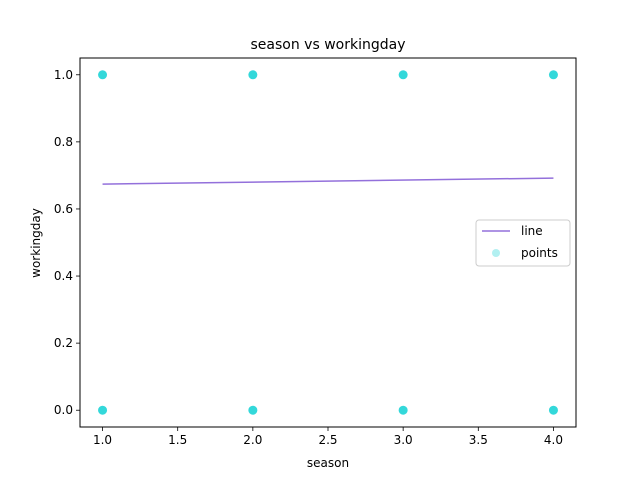  I want to click on x-tick-label: 2.5, so click(327, 440).